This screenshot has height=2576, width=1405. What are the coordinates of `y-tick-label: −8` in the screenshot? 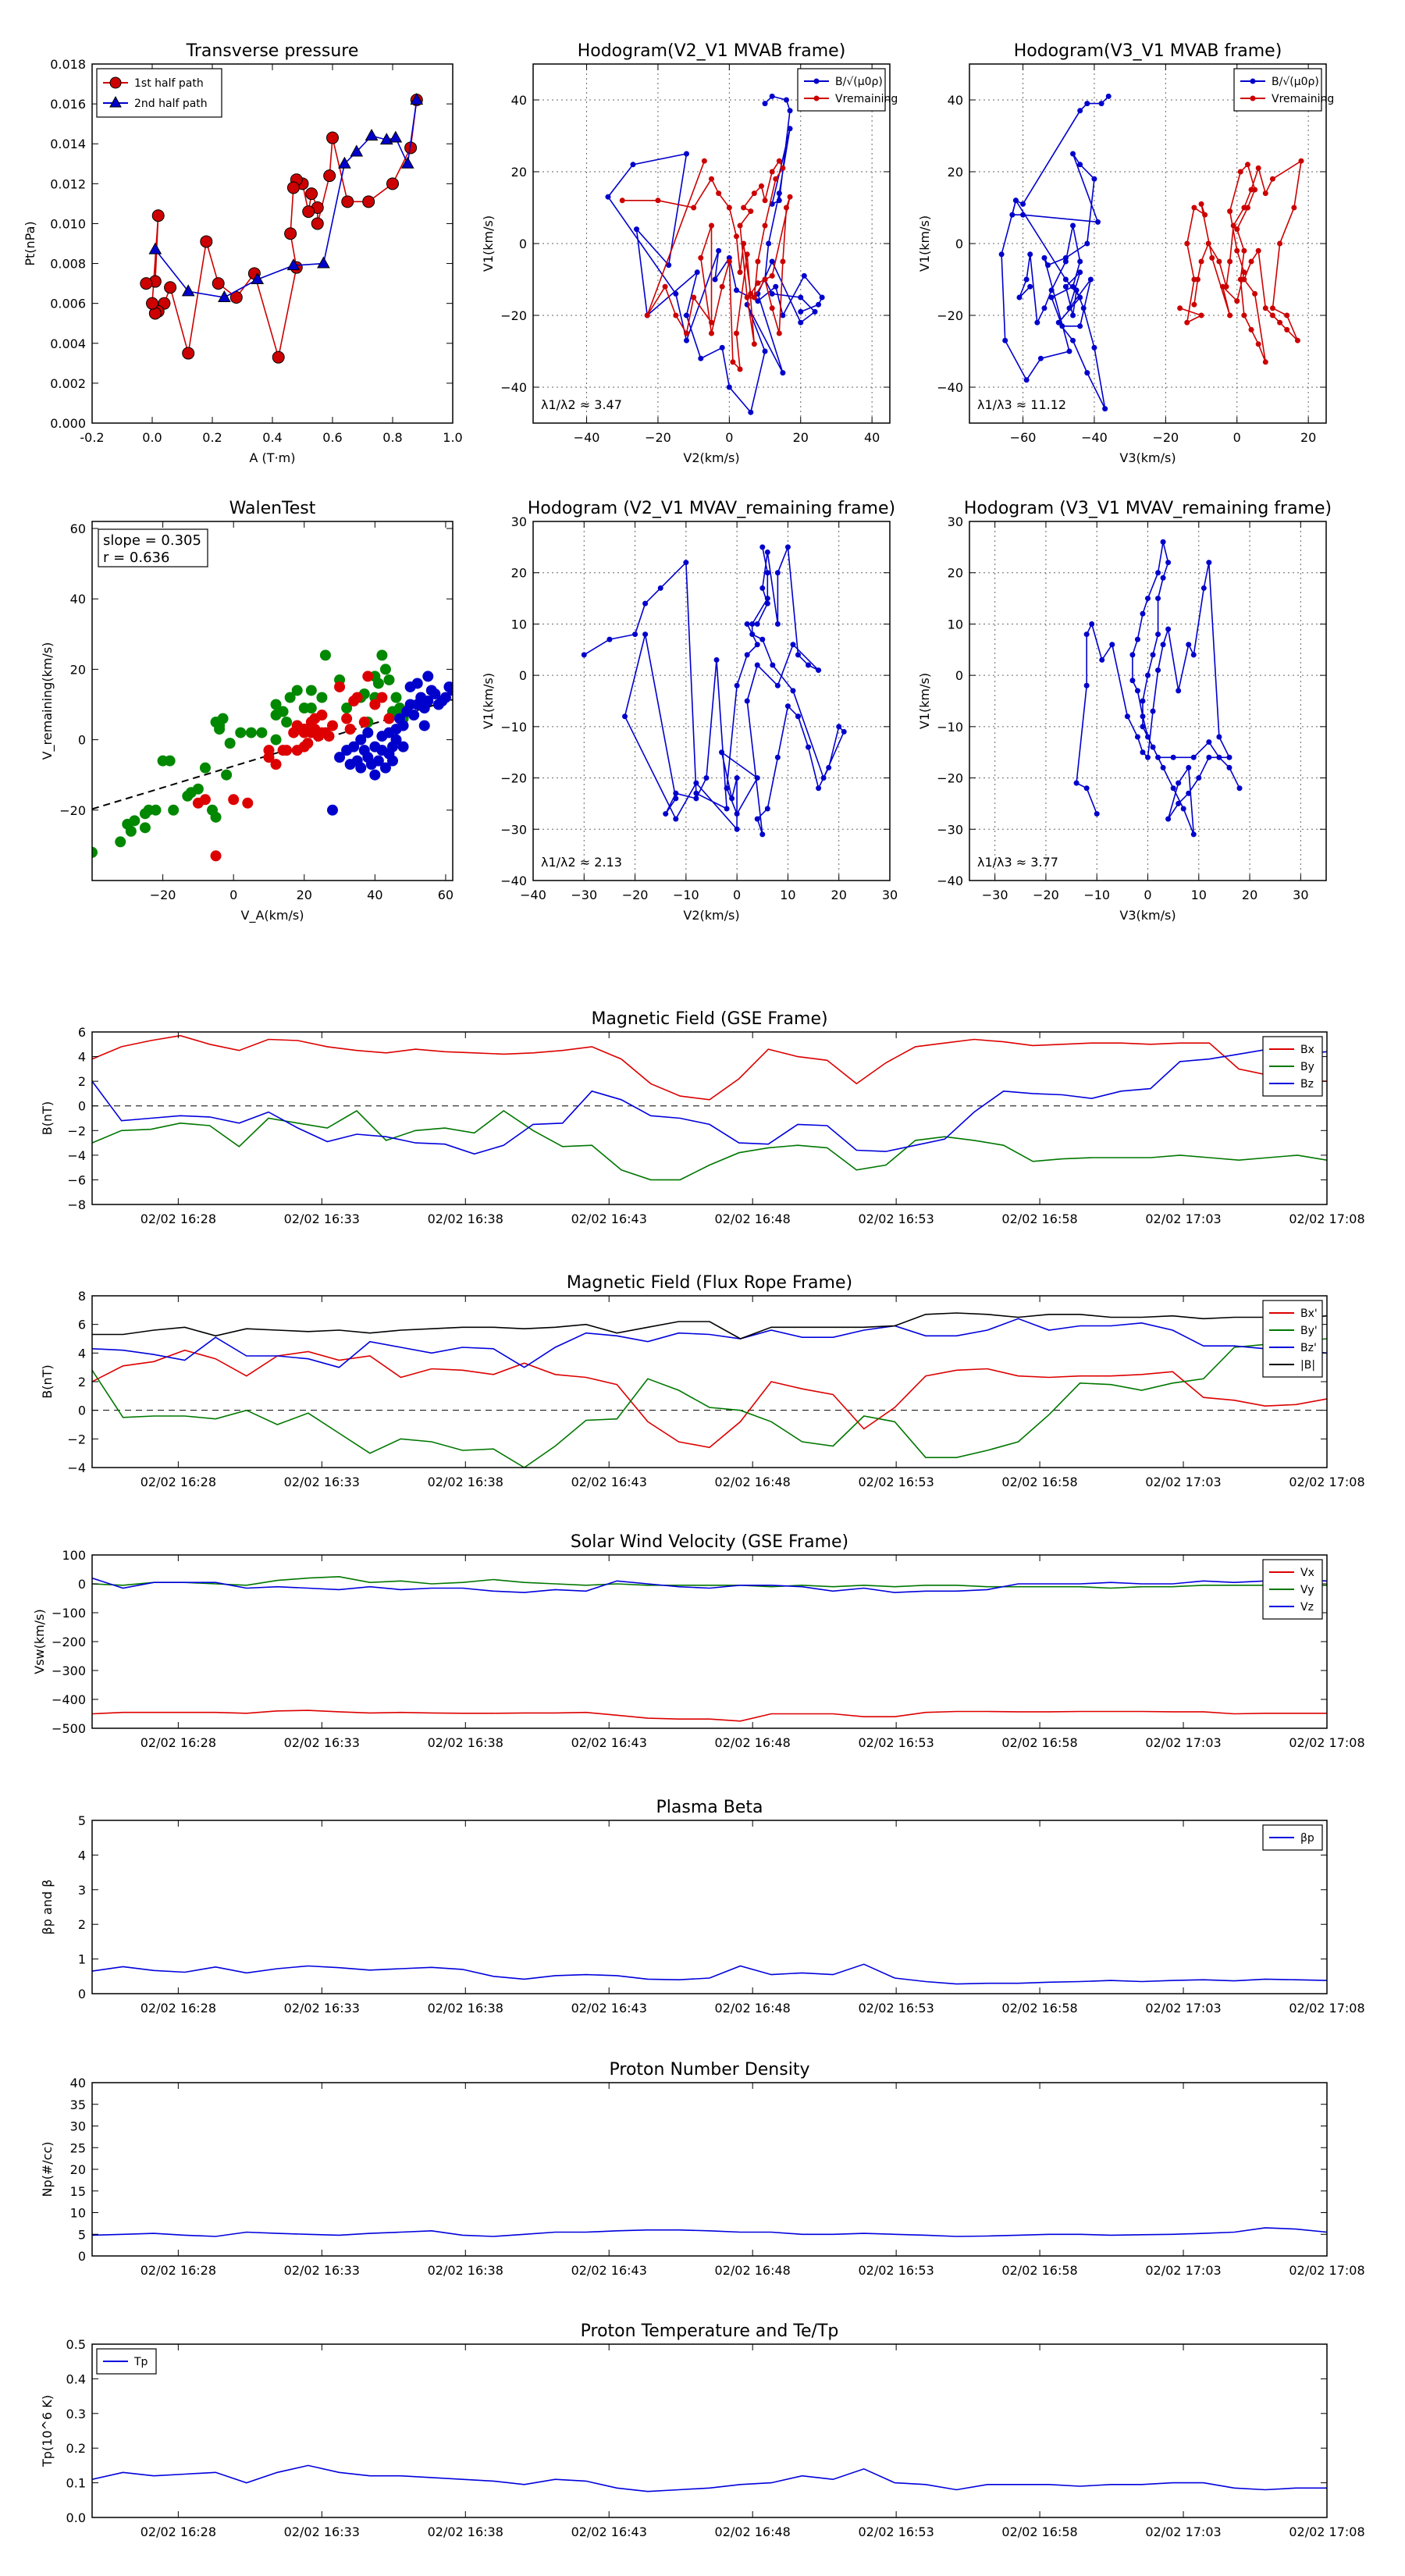 It's located at (76, 1204).